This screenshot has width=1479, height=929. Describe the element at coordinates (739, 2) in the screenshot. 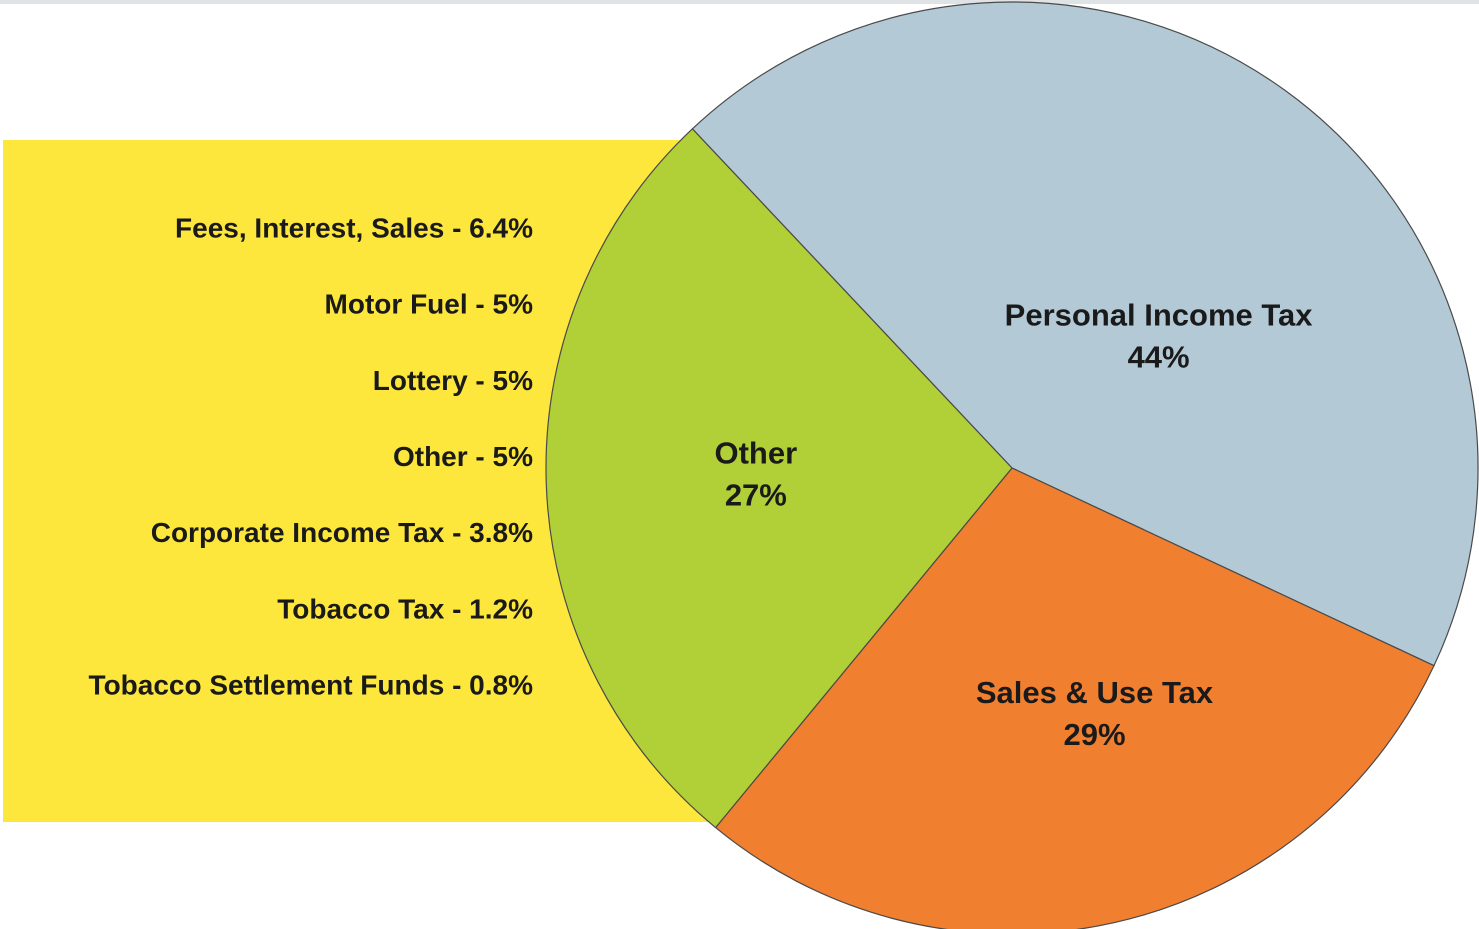

I see `top-strip` at that location.